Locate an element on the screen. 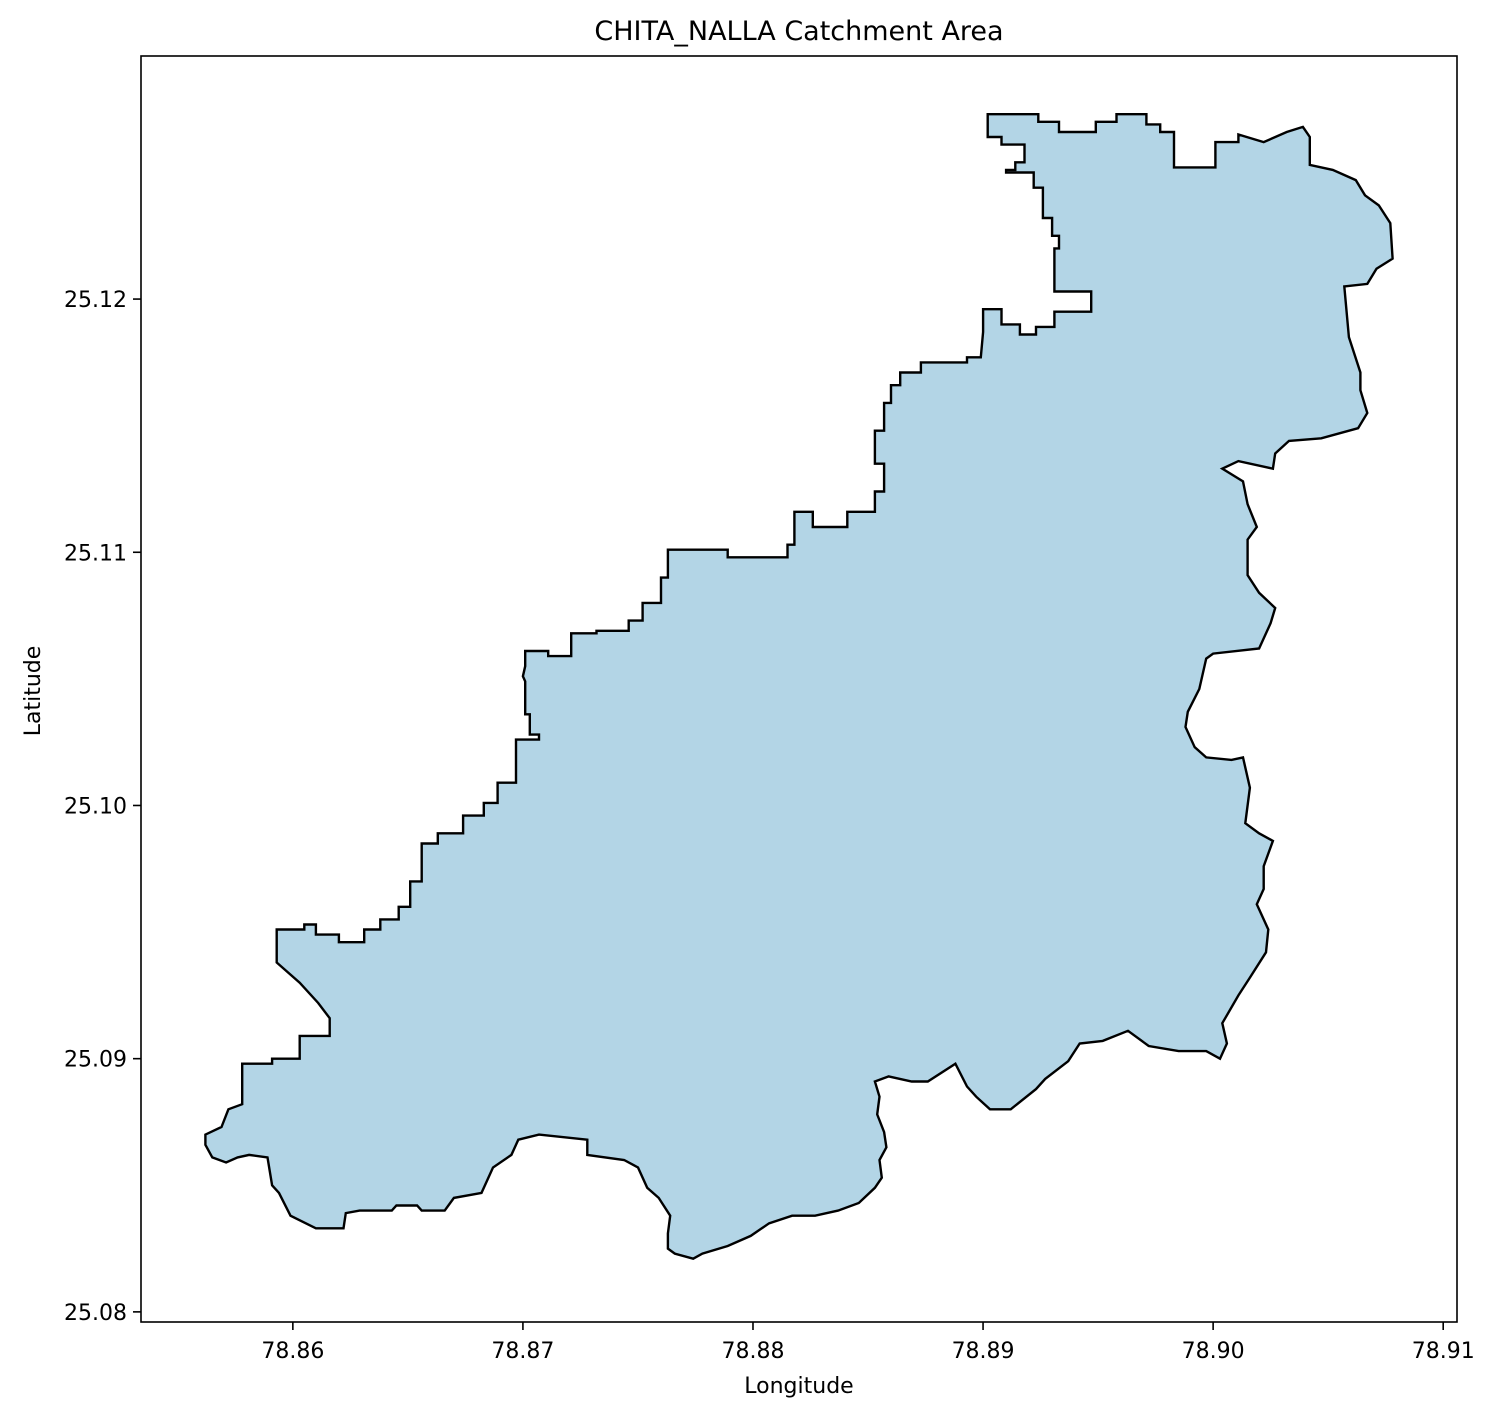 Image resolution: width=1500 pixels, height=1417 pixels. y-axis-label: Latitude is located at coordinates (33, 691).